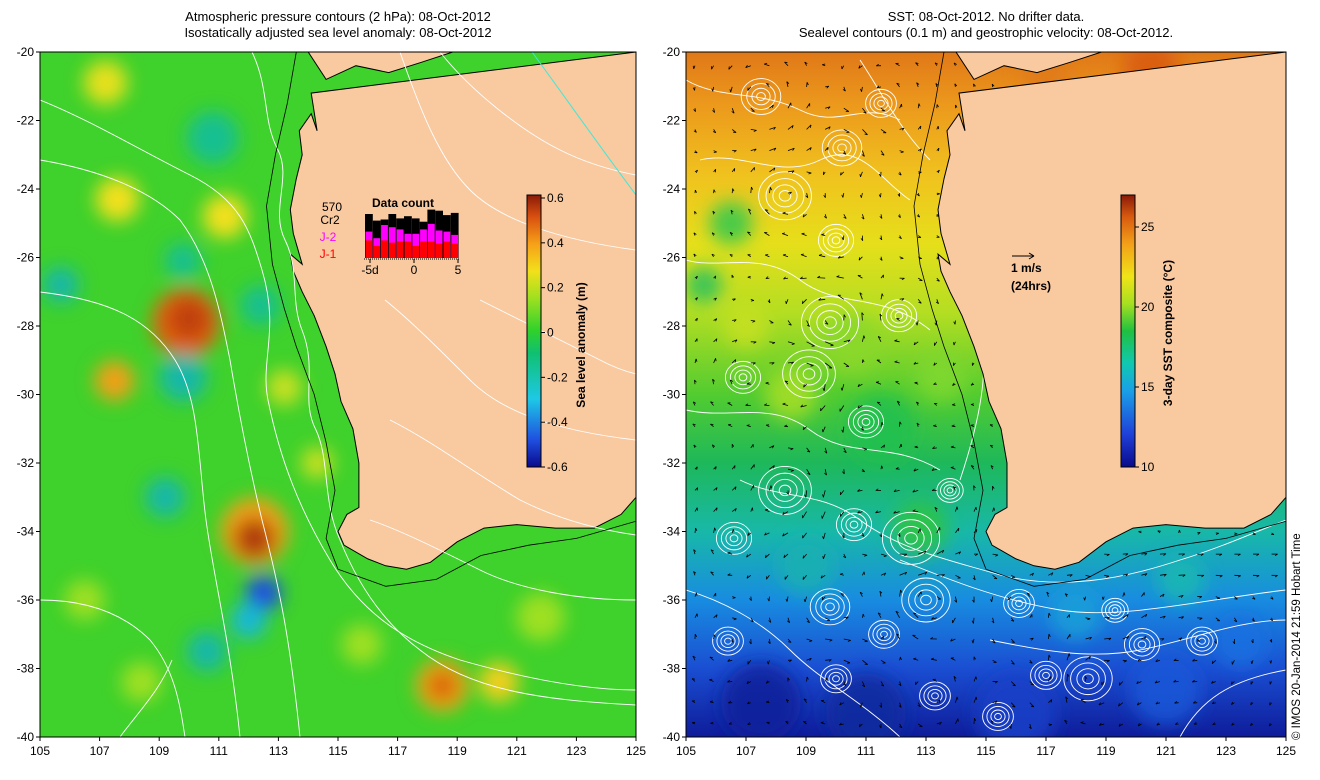 This screenshot has width=1320, height=780. What do you see at coordinates (672, 532) in the screenshot?
I see `y-tick-label: -34` at bounding box center [672, 532].